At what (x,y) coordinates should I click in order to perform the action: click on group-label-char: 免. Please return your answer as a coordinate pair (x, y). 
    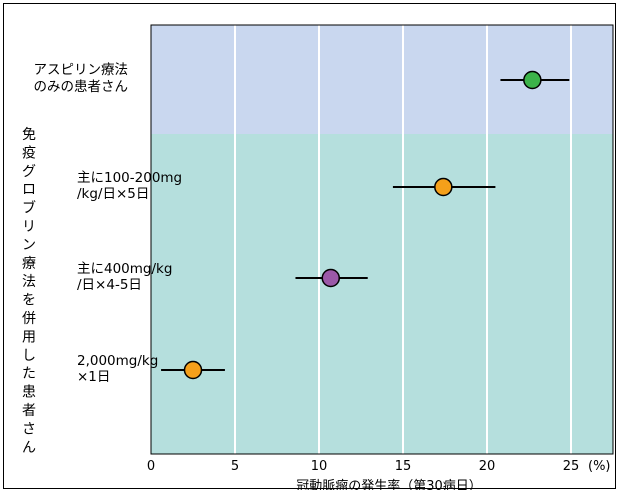
    Looking at the image, I should click on (29, 135).